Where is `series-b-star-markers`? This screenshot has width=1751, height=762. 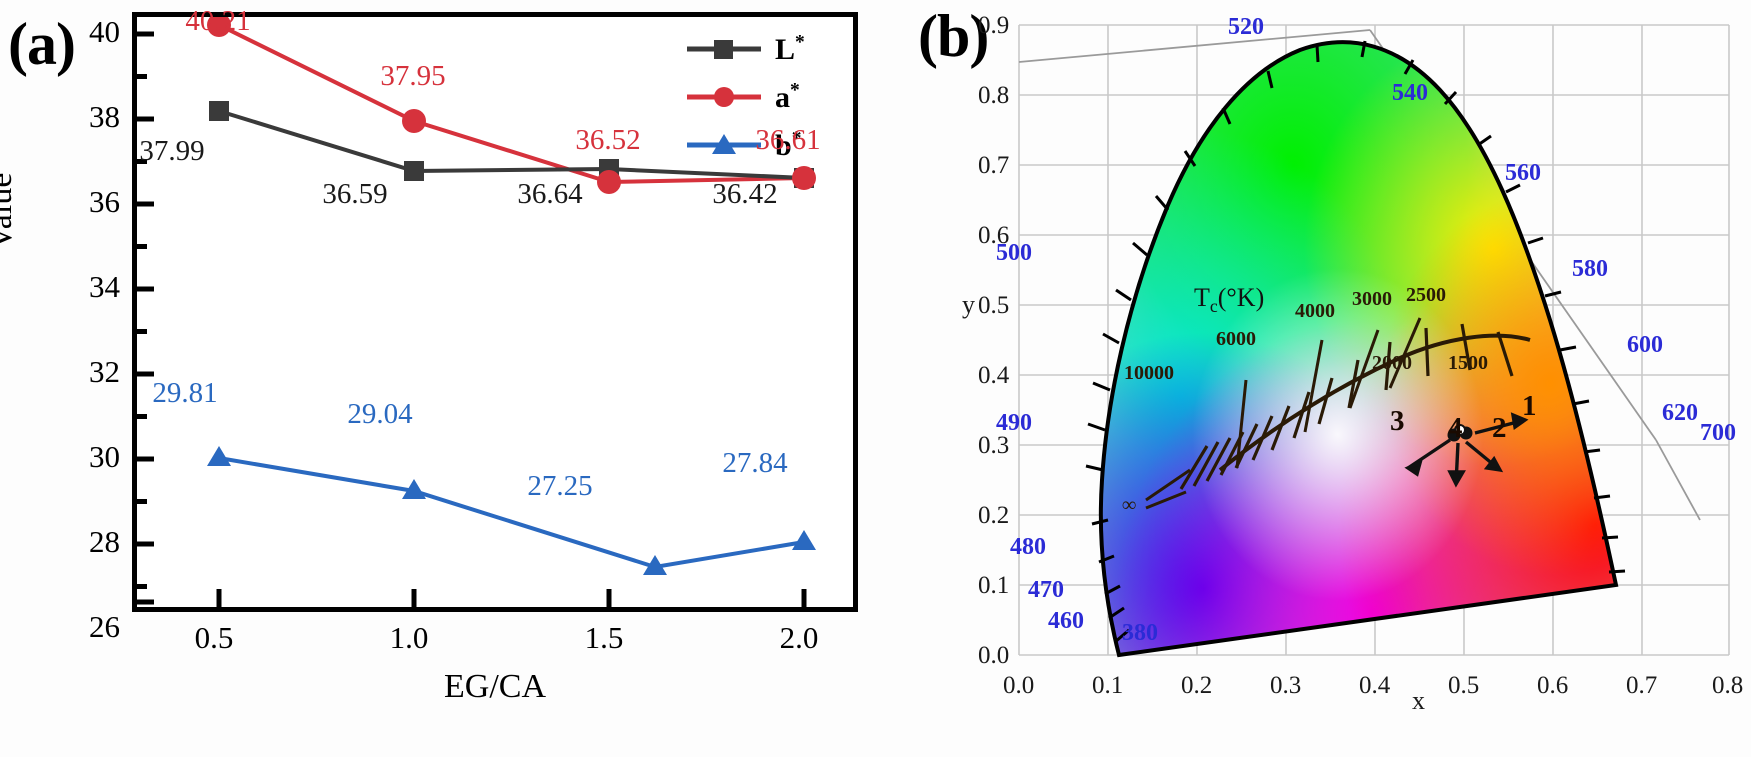
series-b-star-markers is located at coordinates (511, 510).